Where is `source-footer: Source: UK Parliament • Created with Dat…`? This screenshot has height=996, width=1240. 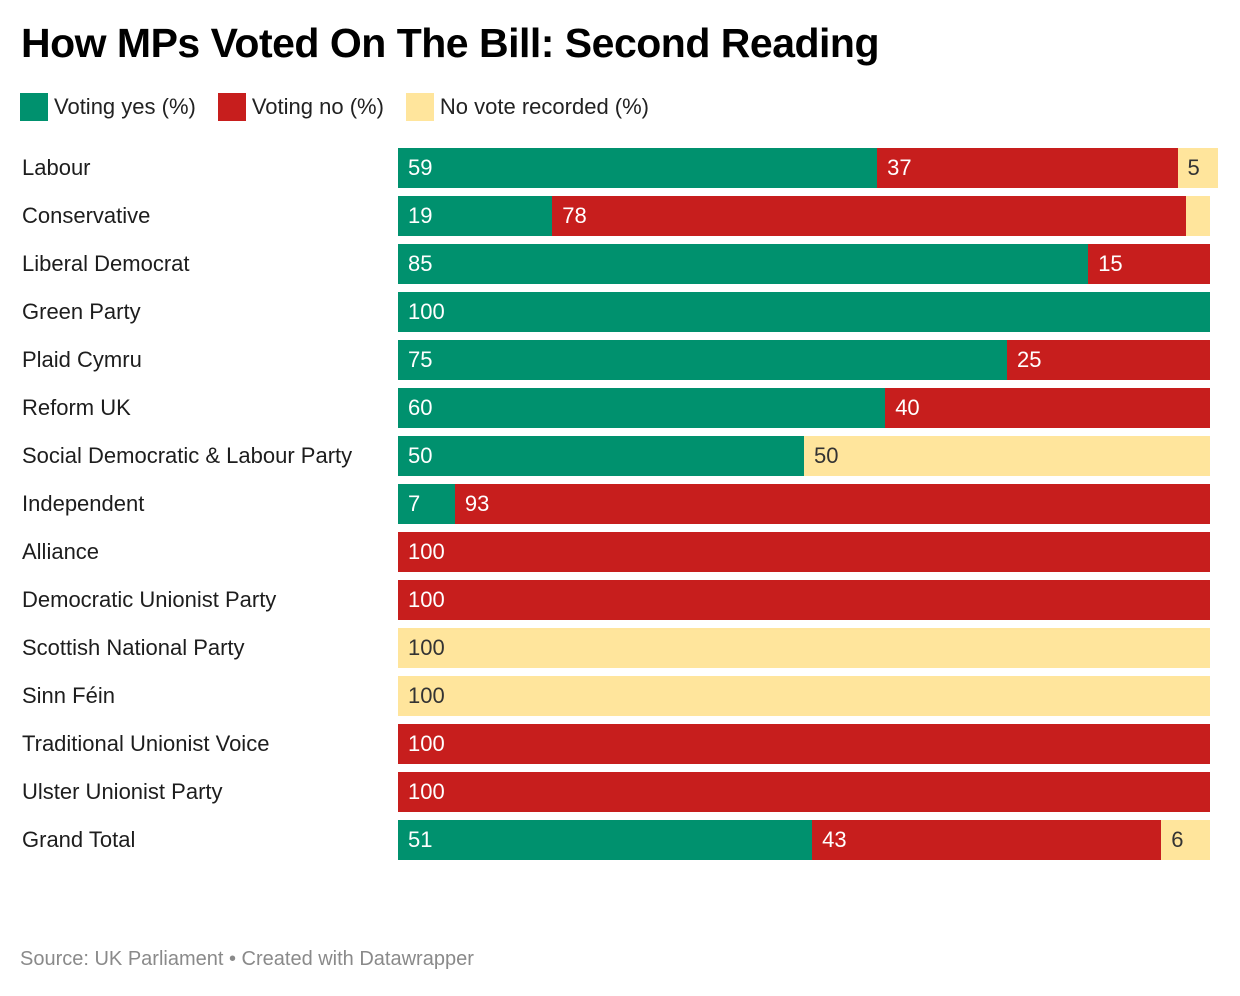 source-footer: Source: UK Parliament • Created with Dat… is located at coordinates (247, 959).